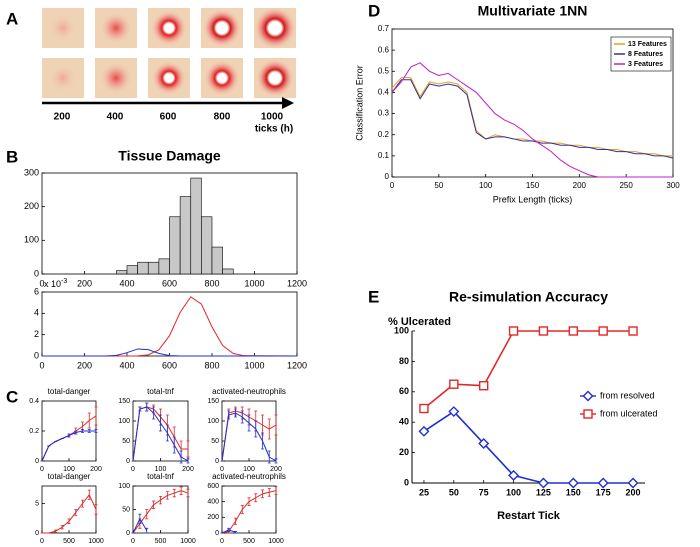  Describe the element at coordinates (126, 365) in the screenshot. I see `x-tick-label: 400` at that location.